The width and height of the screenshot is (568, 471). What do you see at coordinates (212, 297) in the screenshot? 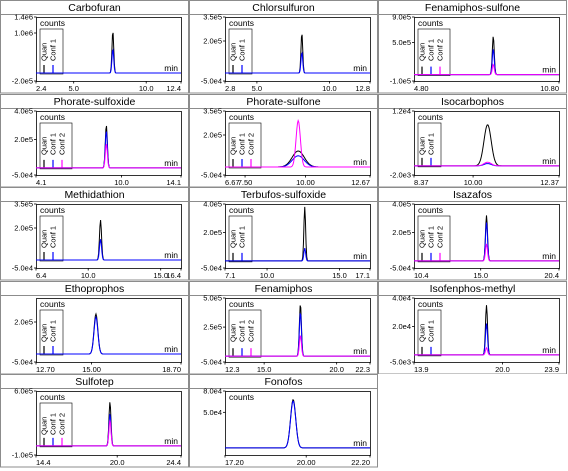
I see `y-tick-label: 5.0e5` at bounding box center [212, 297].